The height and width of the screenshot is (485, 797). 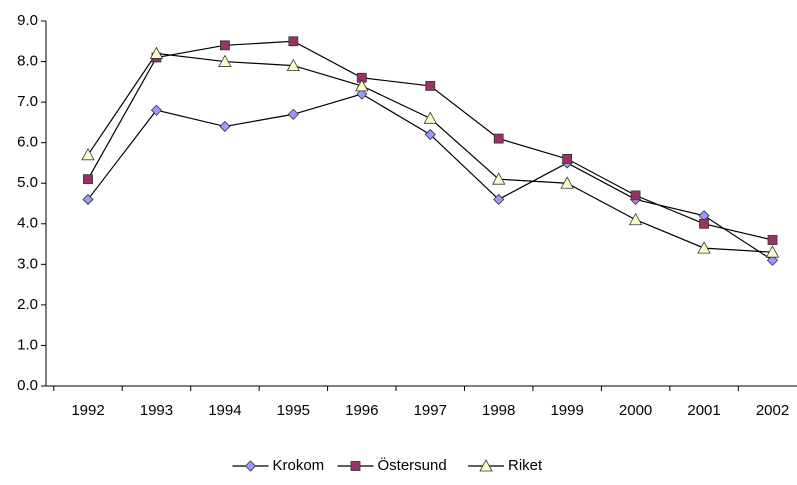 What do you see at coordinates (525, 465) in the screenshot?
I see `legend-label: Riket` at bounding box center [525, 465].